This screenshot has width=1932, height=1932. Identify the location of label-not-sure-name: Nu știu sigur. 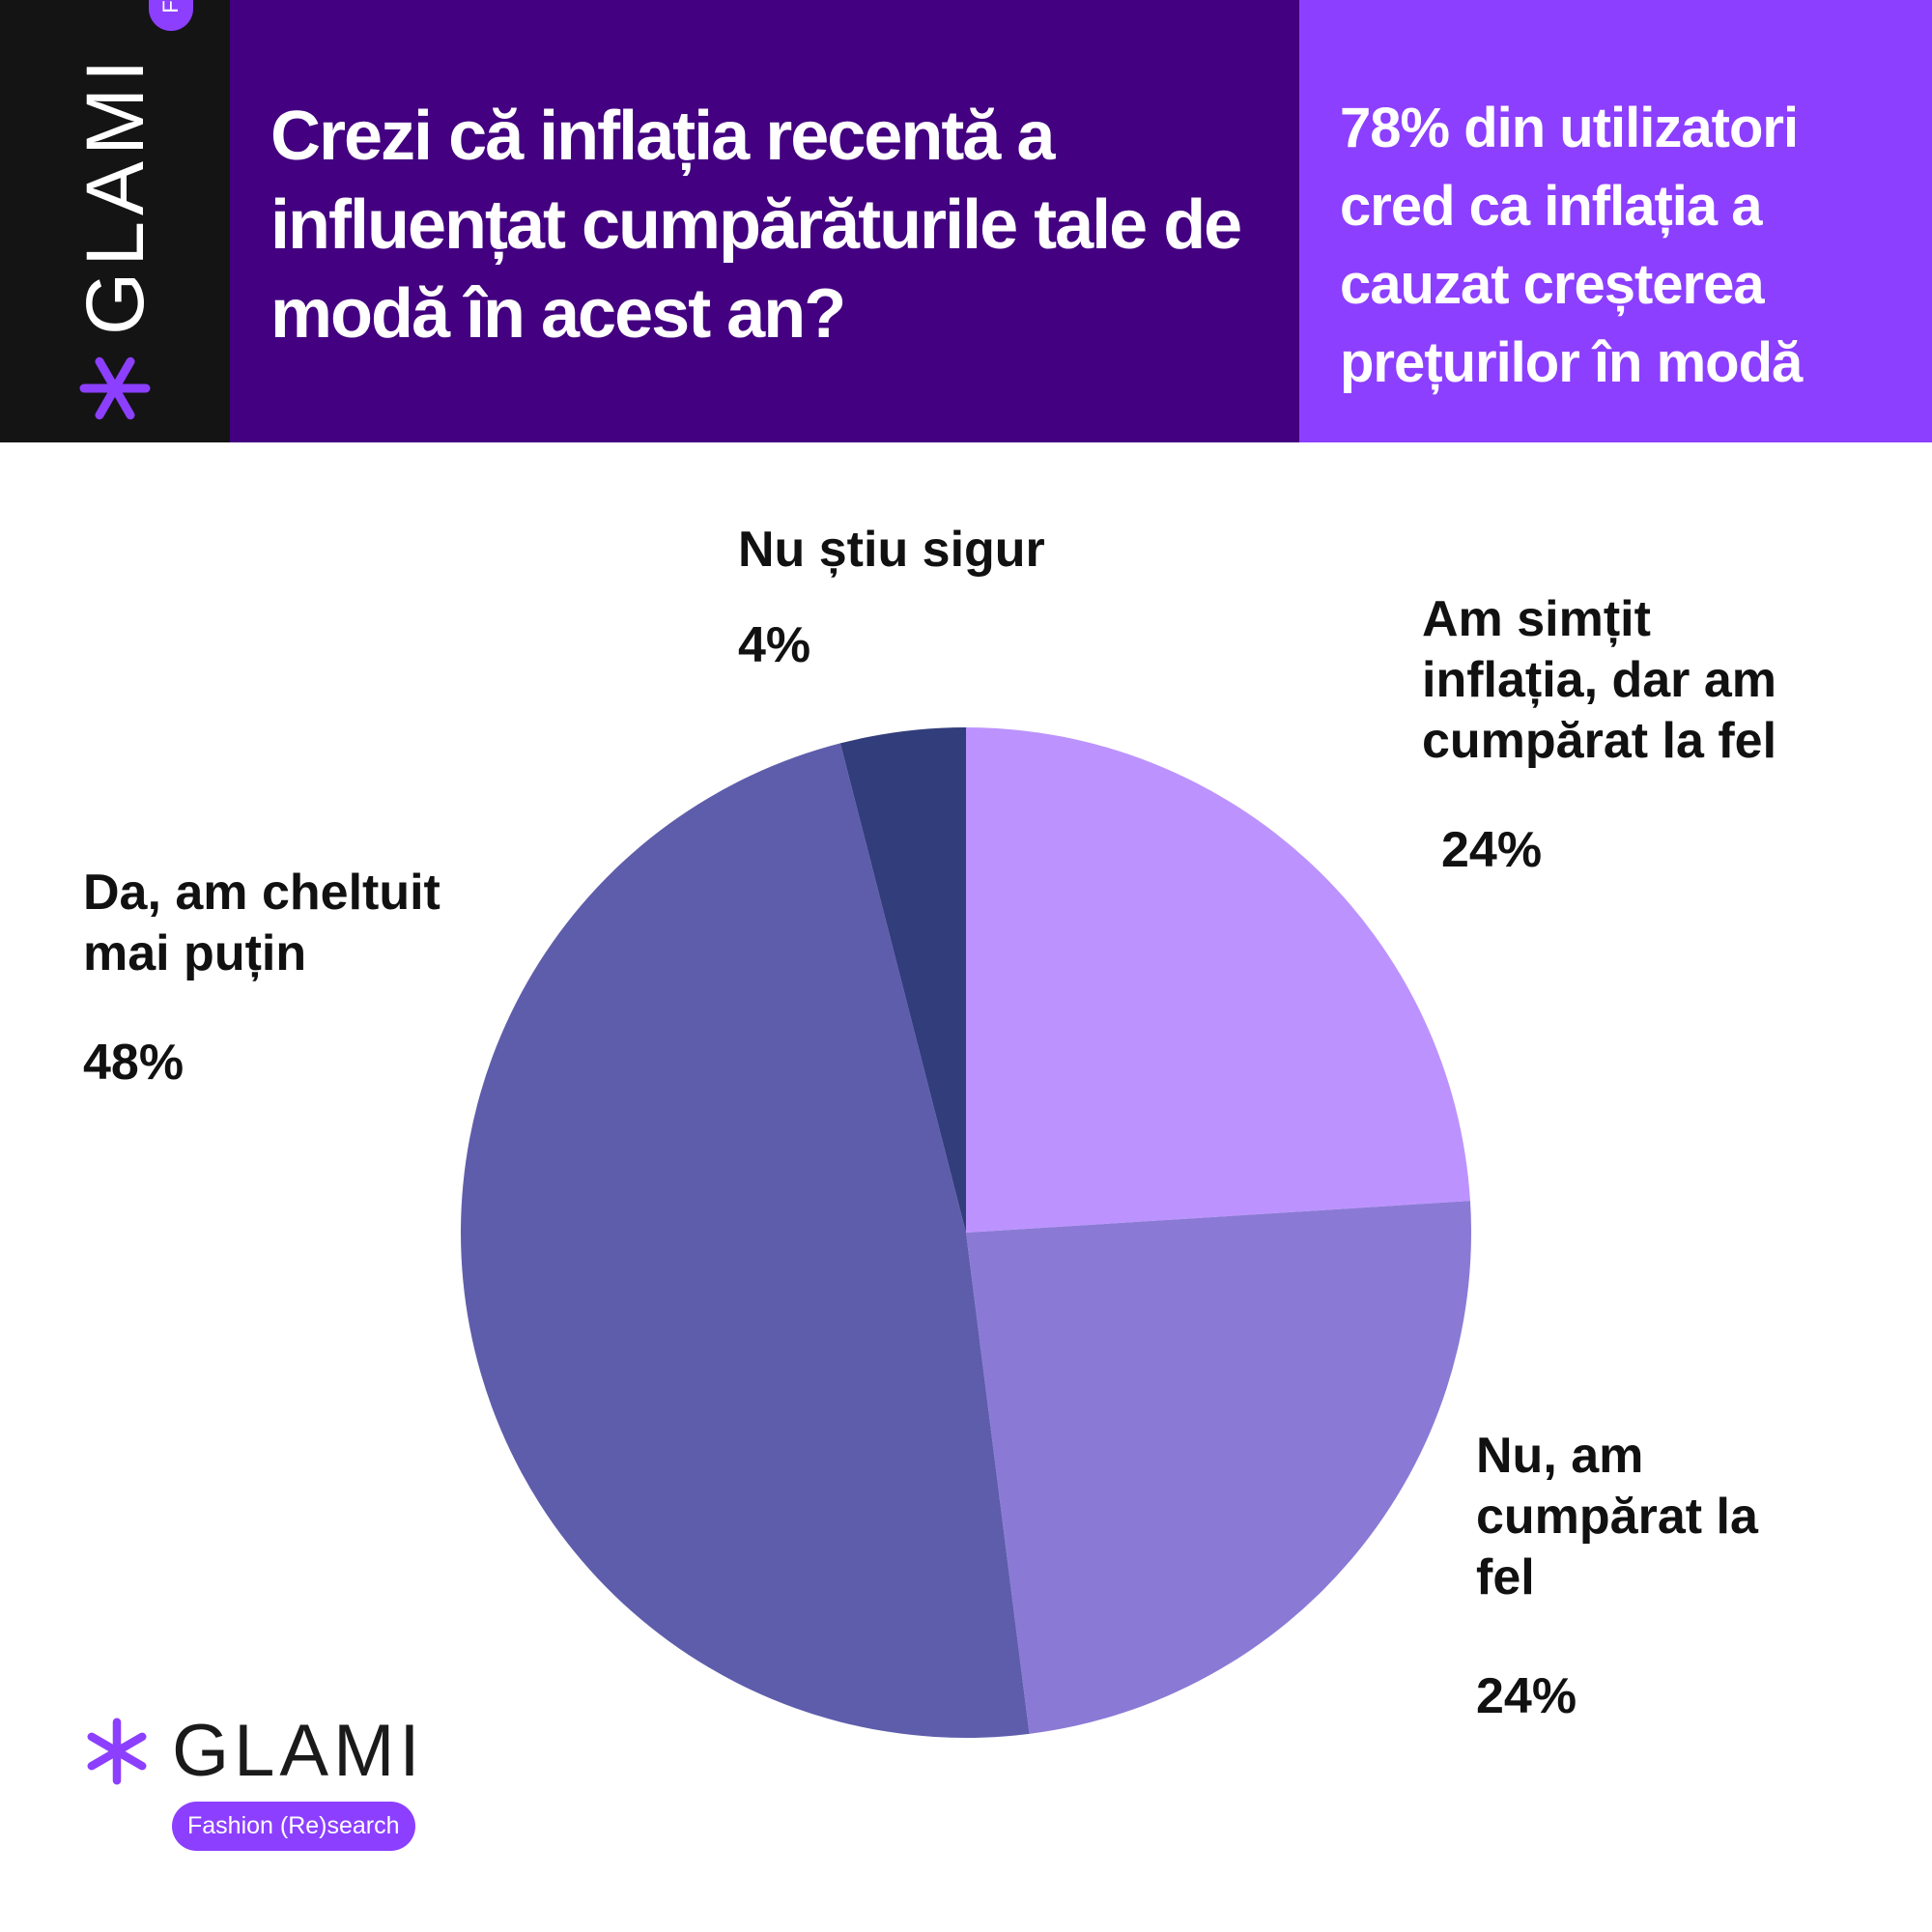
(891, 550).